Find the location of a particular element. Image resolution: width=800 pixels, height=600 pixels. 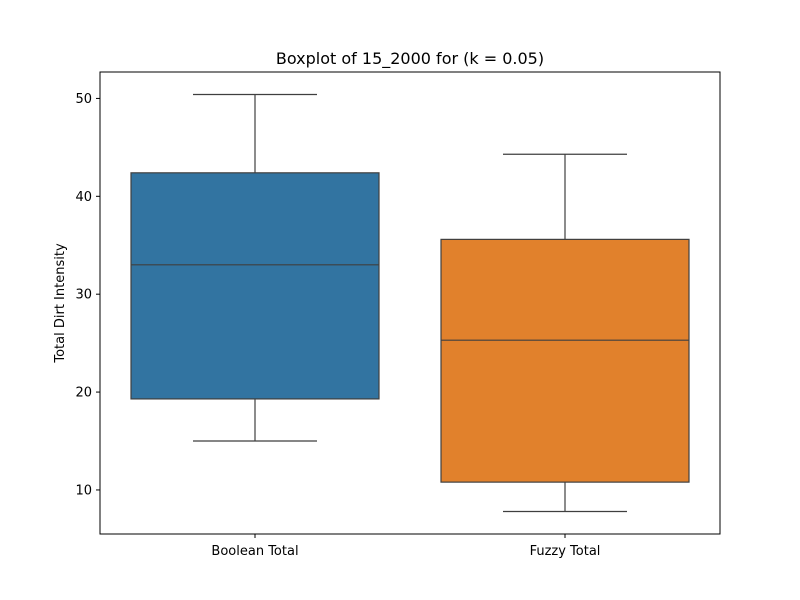

y-axis-label: Total Dirt Intensity is located at coordinates (60, 303).